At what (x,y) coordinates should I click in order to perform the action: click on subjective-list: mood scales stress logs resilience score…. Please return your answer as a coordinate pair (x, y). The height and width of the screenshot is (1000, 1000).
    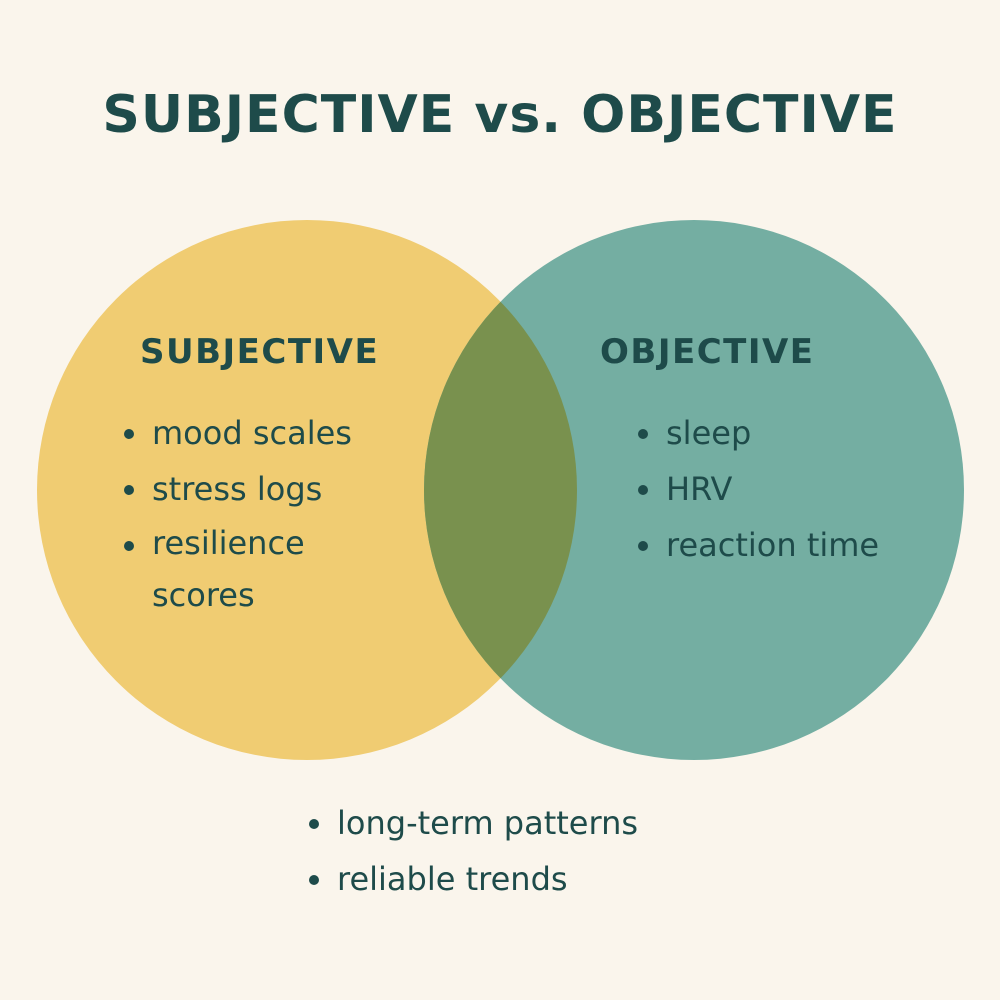
    Looking at the image, I should click on (256, 513).